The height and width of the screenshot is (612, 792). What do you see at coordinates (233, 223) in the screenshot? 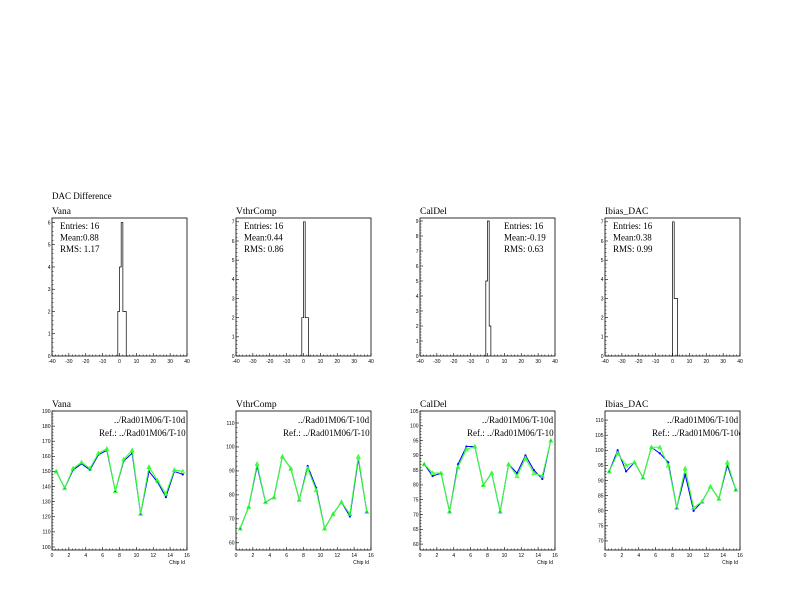
I see `hist-vthrcomp-ytick-label: 7` at bounding box center [233, 223].